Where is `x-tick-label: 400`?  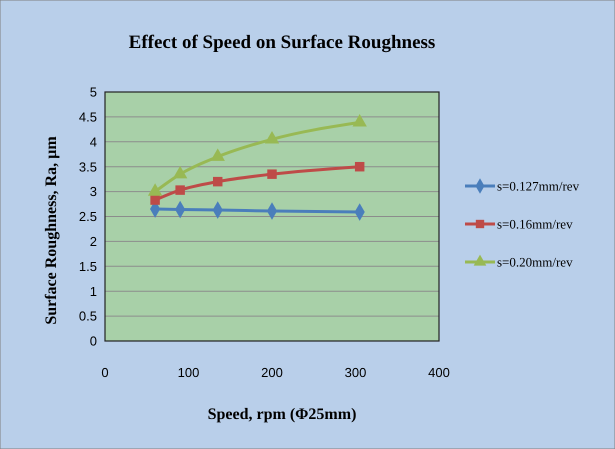 x-tick-label: 400 is located at coordinates (439, 372).